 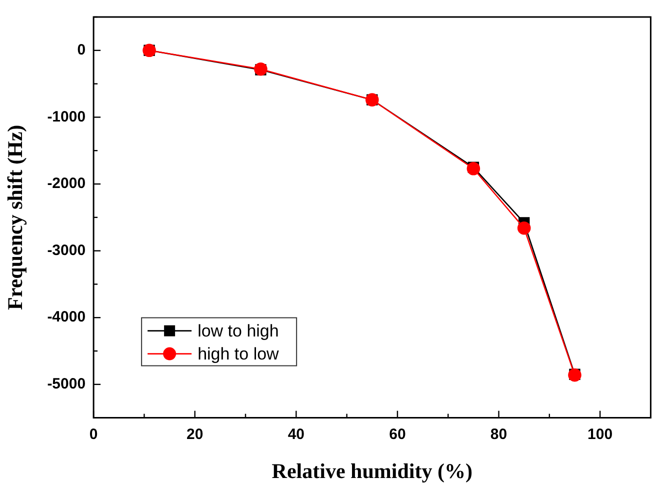 I want to click on x-tick-label: 80, so click(x=499, y=434).